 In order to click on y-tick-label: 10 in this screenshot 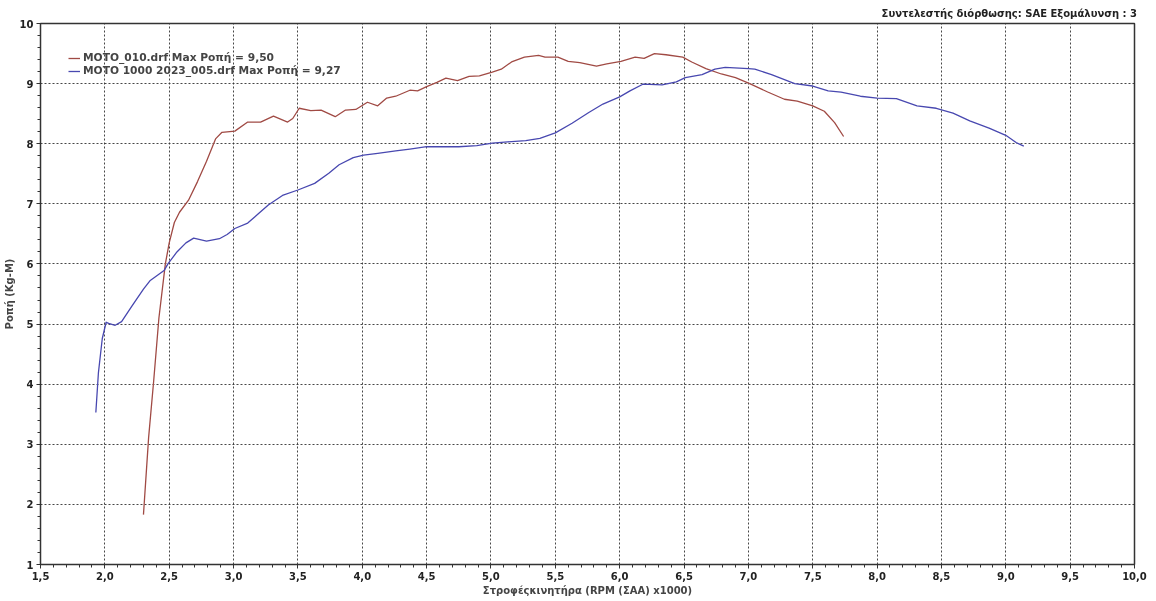, I will do `click(26, 24)`.